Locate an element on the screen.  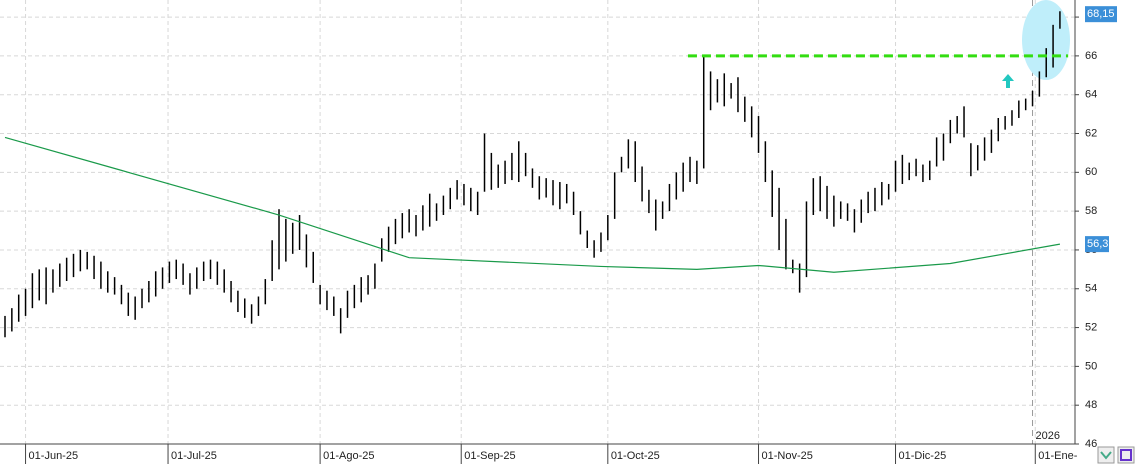
button-save-icon is located at coordinates (1126, 455).